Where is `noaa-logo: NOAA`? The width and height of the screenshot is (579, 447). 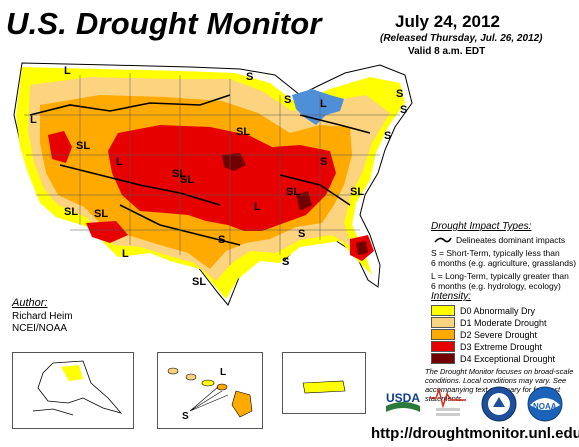
noaa-logo: NOAA is located at coordinates (545, 404).